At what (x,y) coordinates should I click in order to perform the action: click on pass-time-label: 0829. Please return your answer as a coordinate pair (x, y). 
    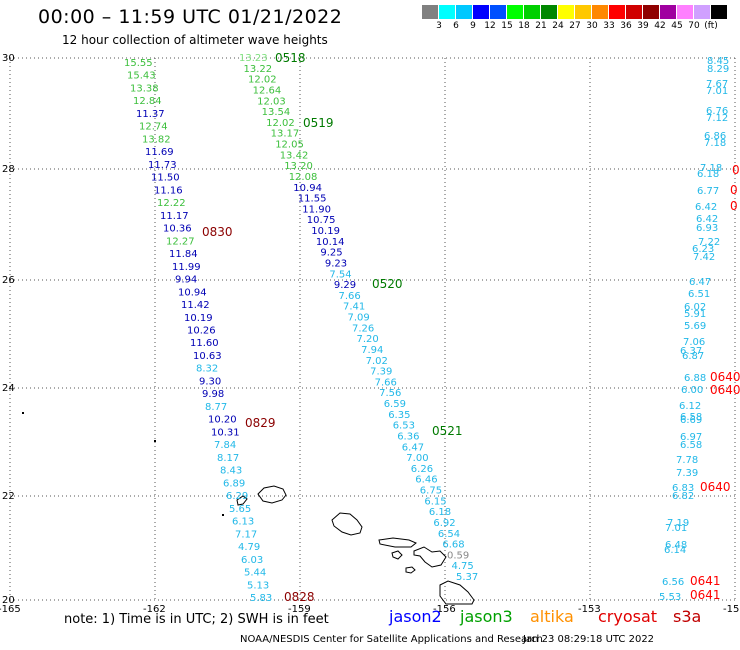
    Looking at the image, I should click on (260, 423).